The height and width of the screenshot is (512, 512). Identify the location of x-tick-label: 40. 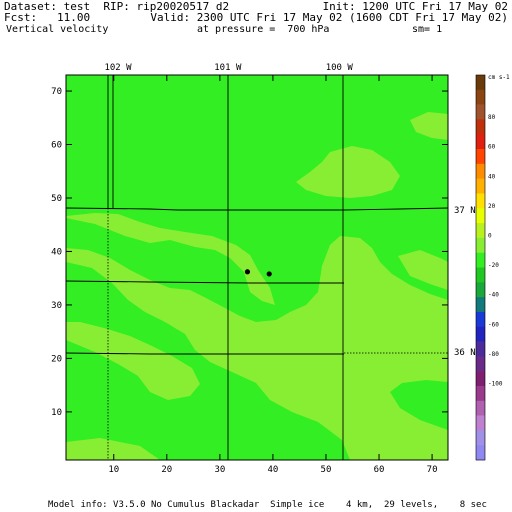
(272, 470).